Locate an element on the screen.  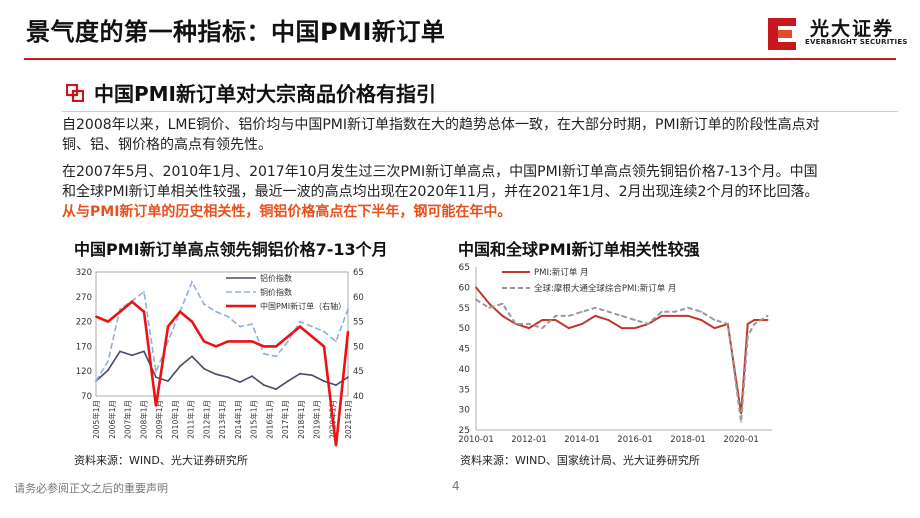
chart2-ytick: 25 is located at coordinates (464, 431).